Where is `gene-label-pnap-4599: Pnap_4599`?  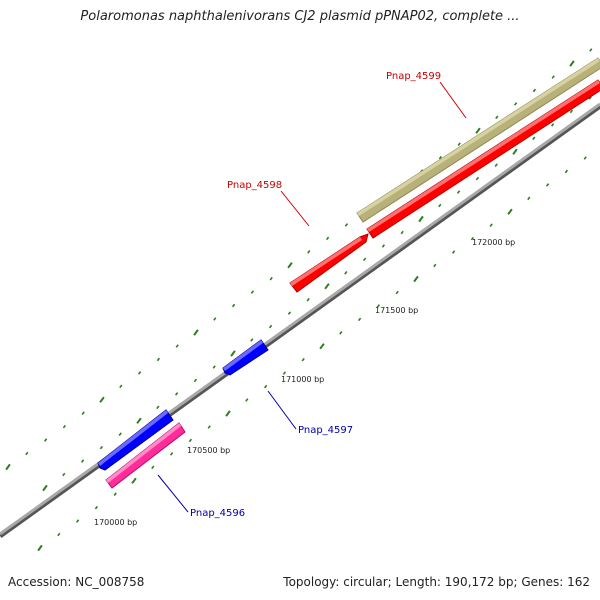
gene-label-pnap-4599: Pnap_4599 is located at coordinates (413, 76).